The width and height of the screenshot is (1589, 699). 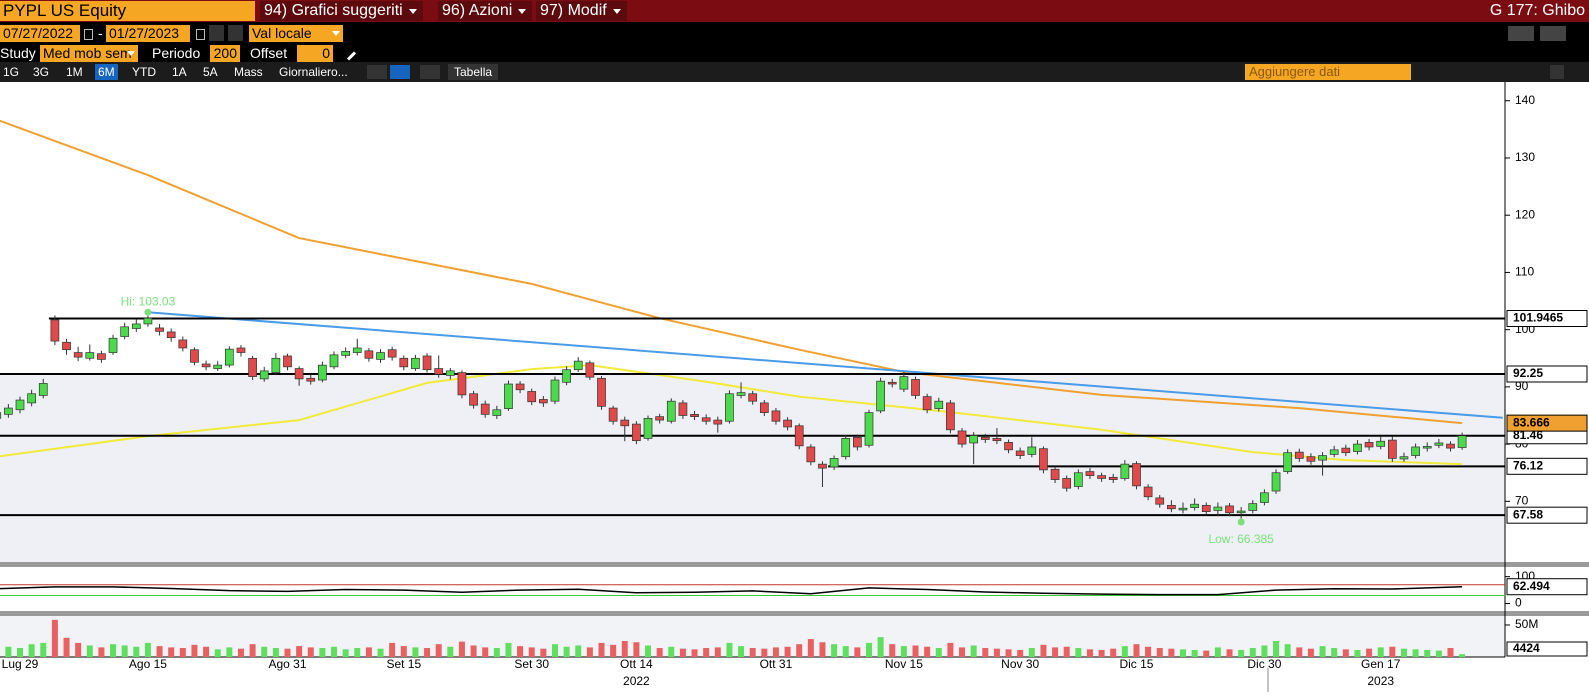 I want to click on add-data-field: Aggiungere dati, so click(x=1328, y=72).